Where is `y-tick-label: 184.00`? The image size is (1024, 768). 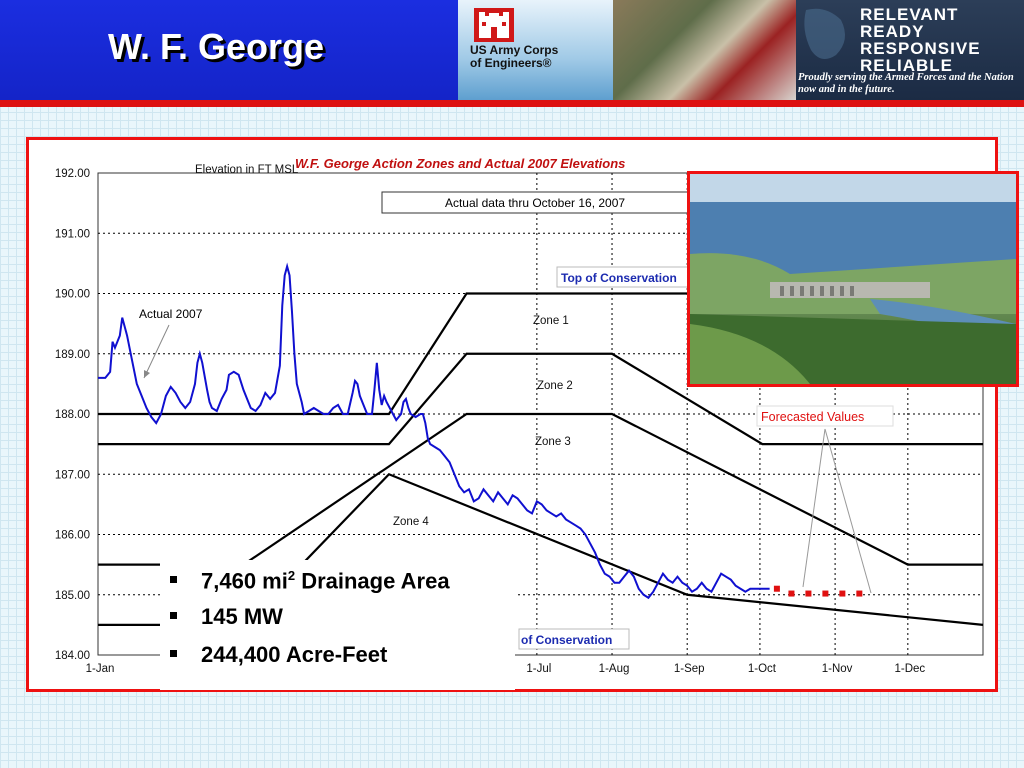
y-tick-label: 184.00 is located at coordinates (72, 656).